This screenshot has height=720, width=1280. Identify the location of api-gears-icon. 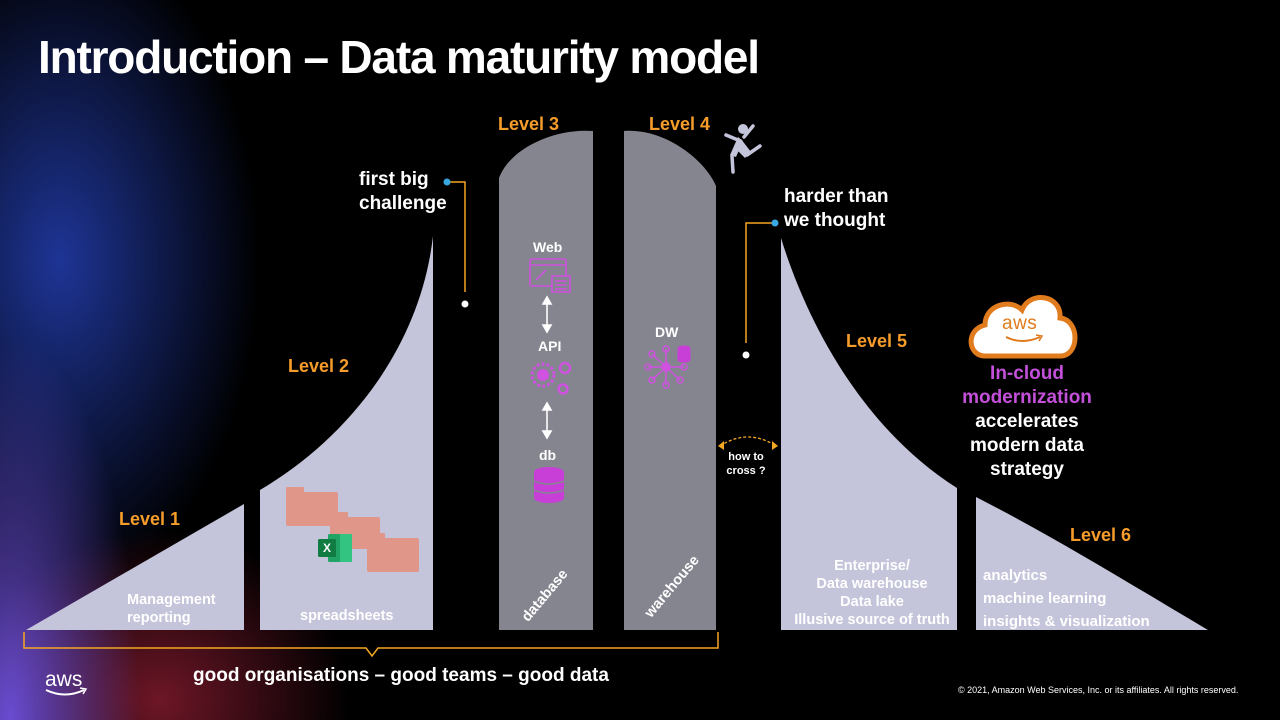
(551, 378).